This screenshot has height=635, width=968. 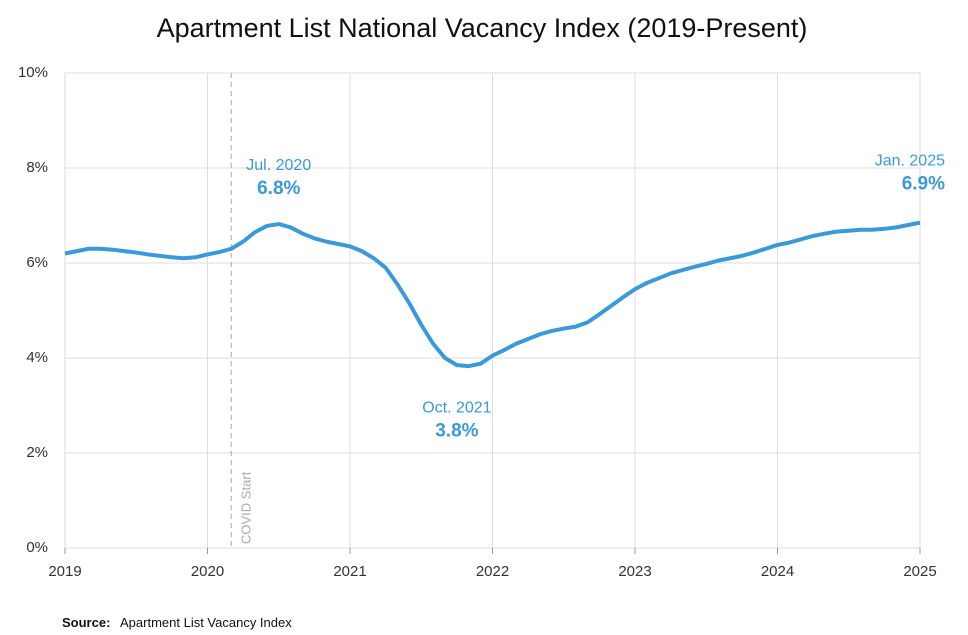 What do you see at coordinates (37, 452) in the screenshot?
I see `y-tick-label: 2%` at bounding box center [37, 452].